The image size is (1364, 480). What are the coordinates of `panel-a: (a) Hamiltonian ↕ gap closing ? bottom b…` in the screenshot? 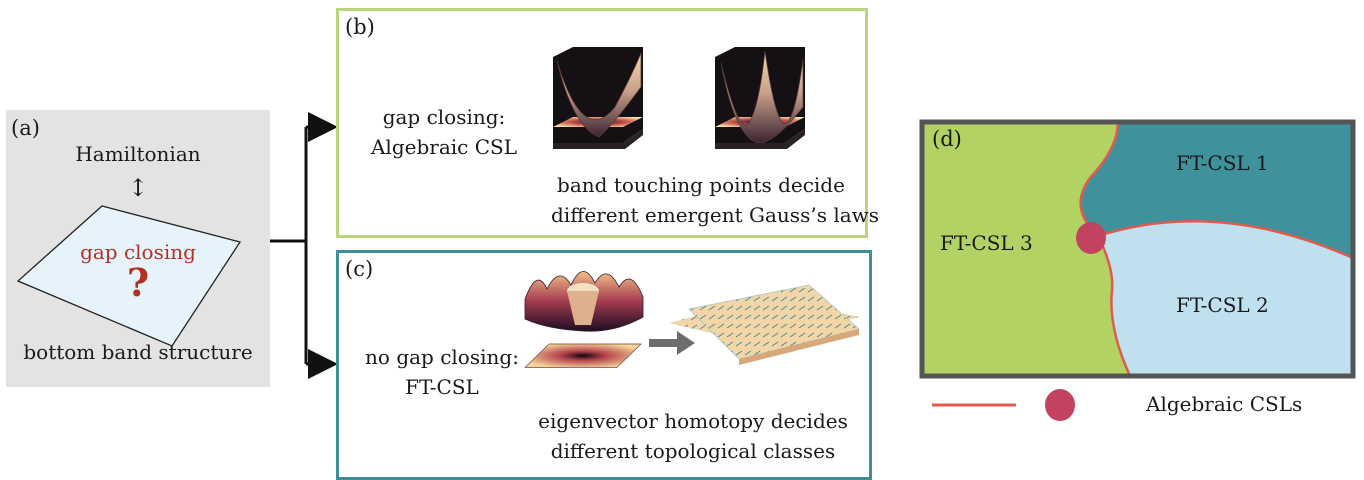 It's located at (138, 248).